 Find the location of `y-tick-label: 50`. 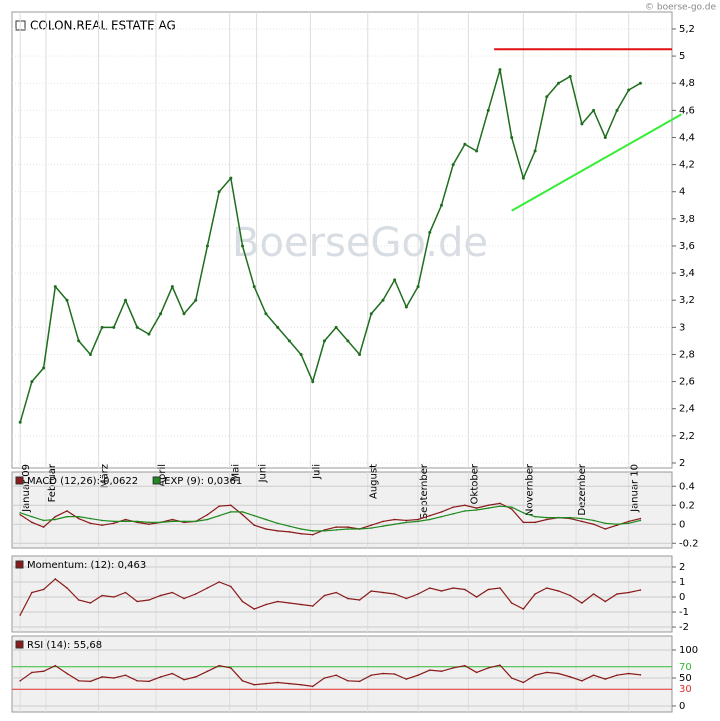

y-tick-label: 50 is located at coordinates (685, 678).